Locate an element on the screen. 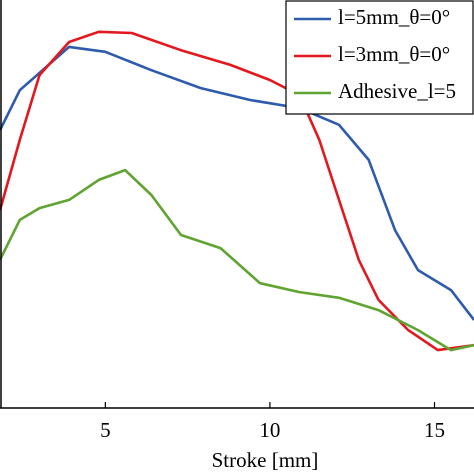  legend-label: l=3mm_θ=0° is located at coordinates (394, 54).